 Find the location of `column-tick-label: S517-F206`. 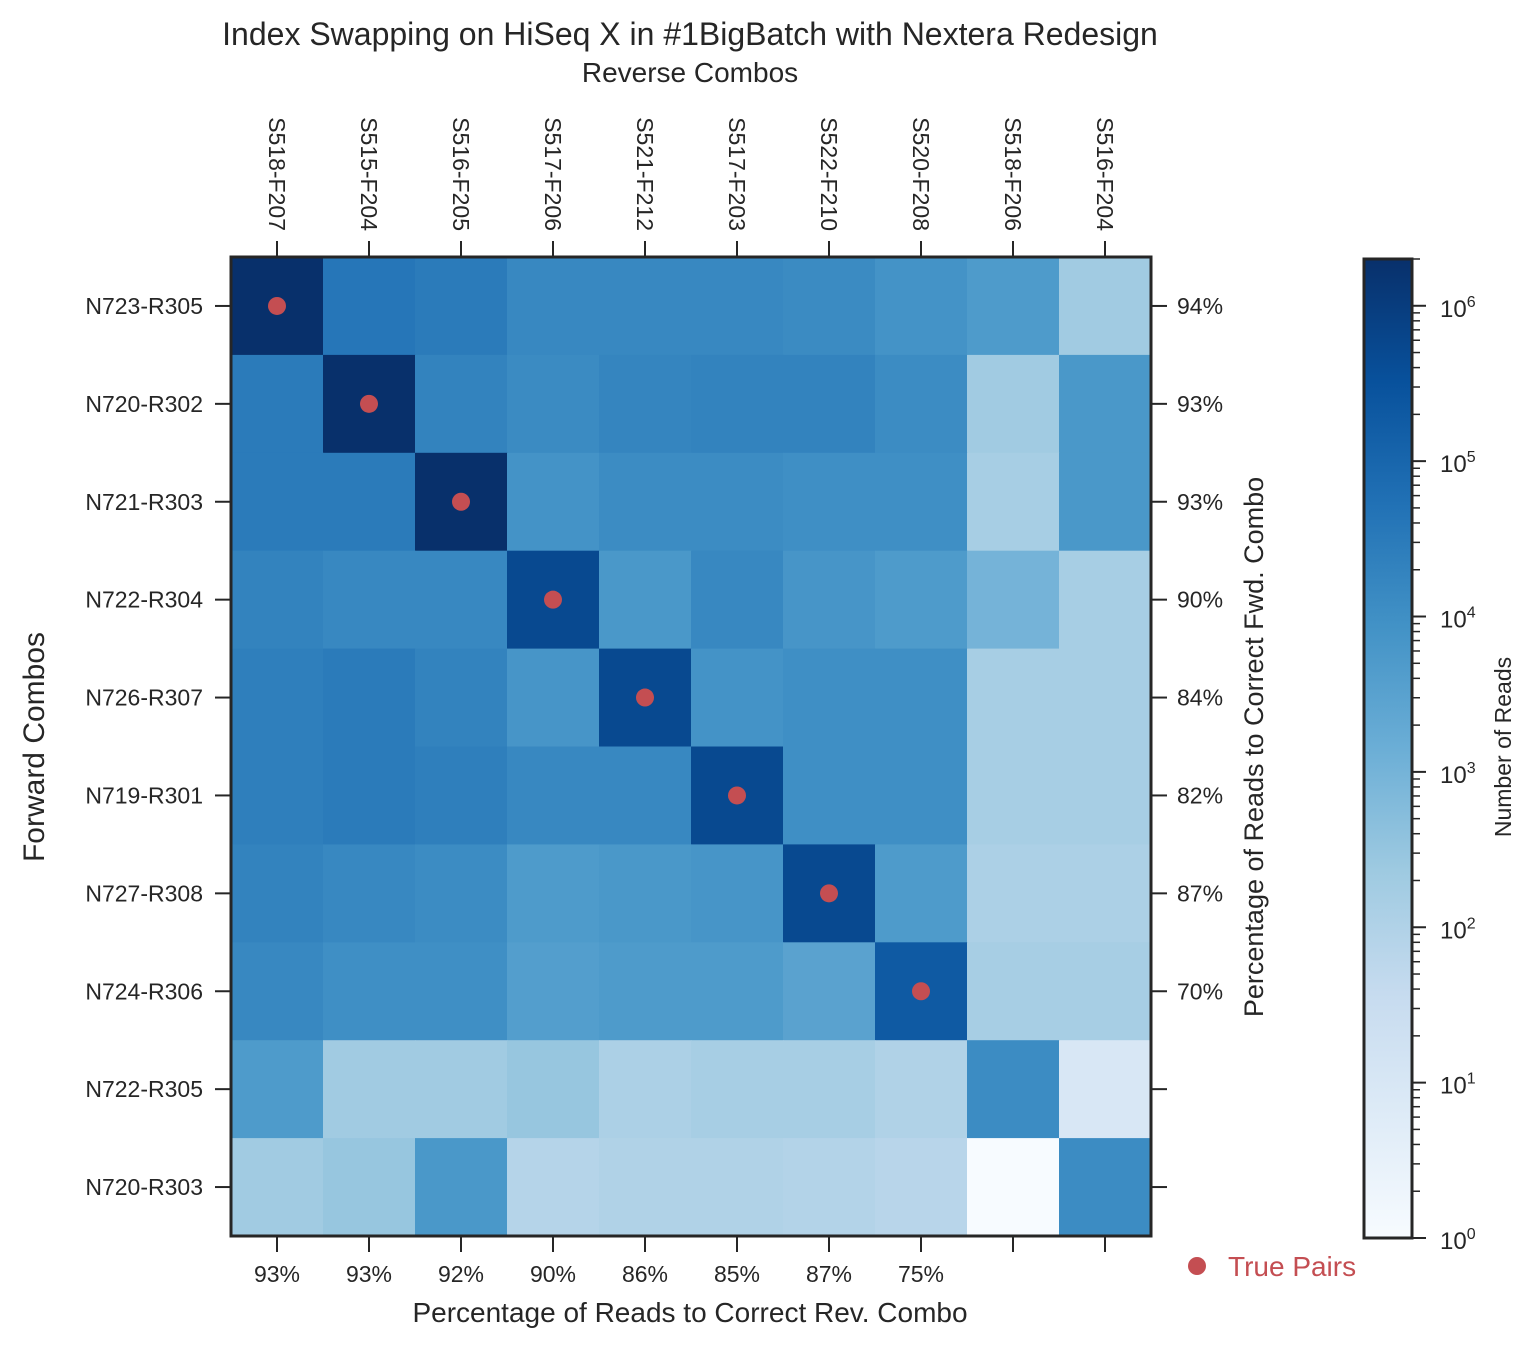

column-tick-label: S517-F206 is located at coordinates (553, 174).